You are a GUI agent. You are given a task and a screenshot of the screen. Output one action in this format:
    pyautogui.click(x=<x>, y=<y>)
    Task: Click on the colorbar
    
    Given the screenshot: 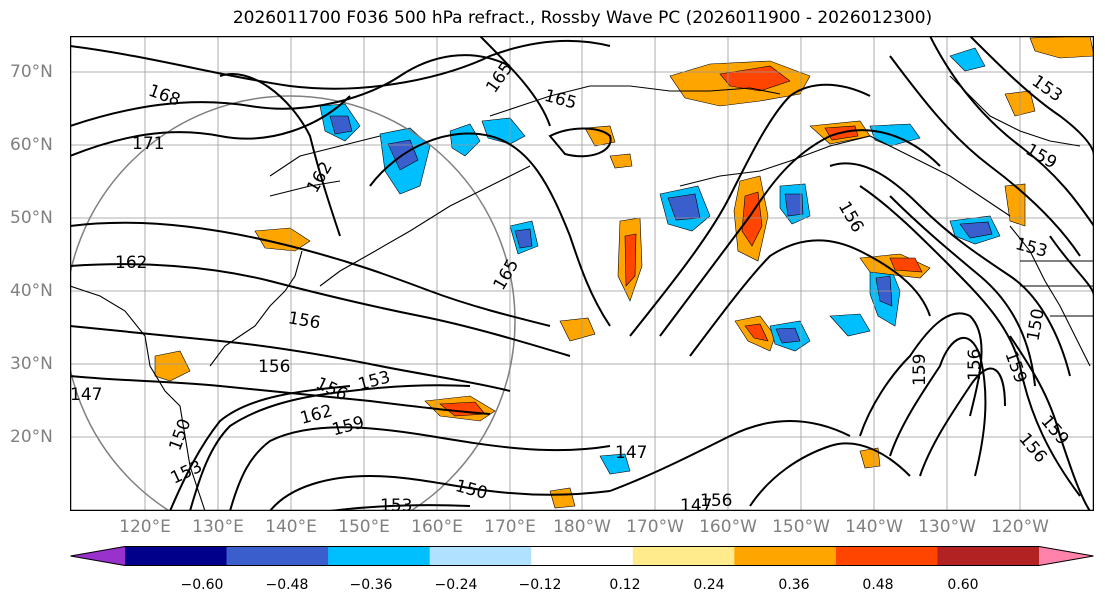 What is the action you would take?
    pyautogui.click(x=582, y=556)
    